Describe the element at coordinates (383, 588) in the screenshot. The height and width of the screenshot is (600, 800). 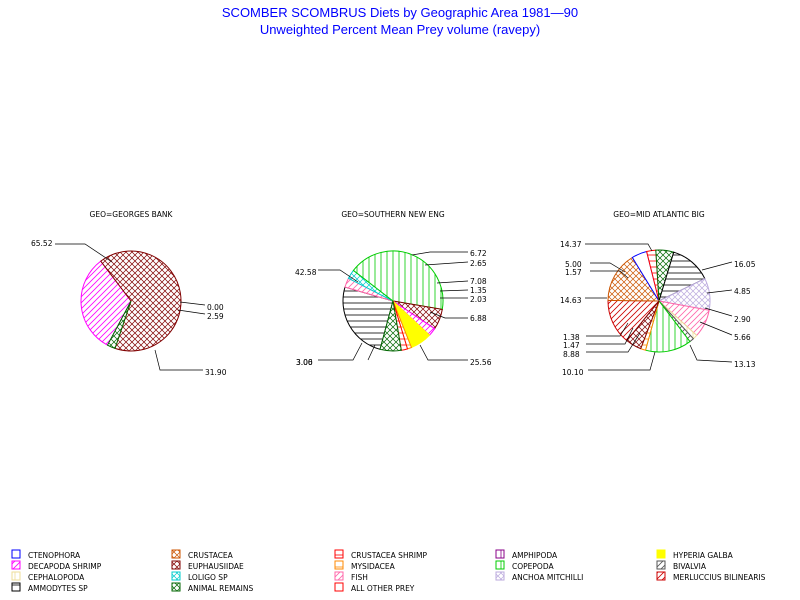
I see `legend-label: ALL OTHER PREY` at that location.